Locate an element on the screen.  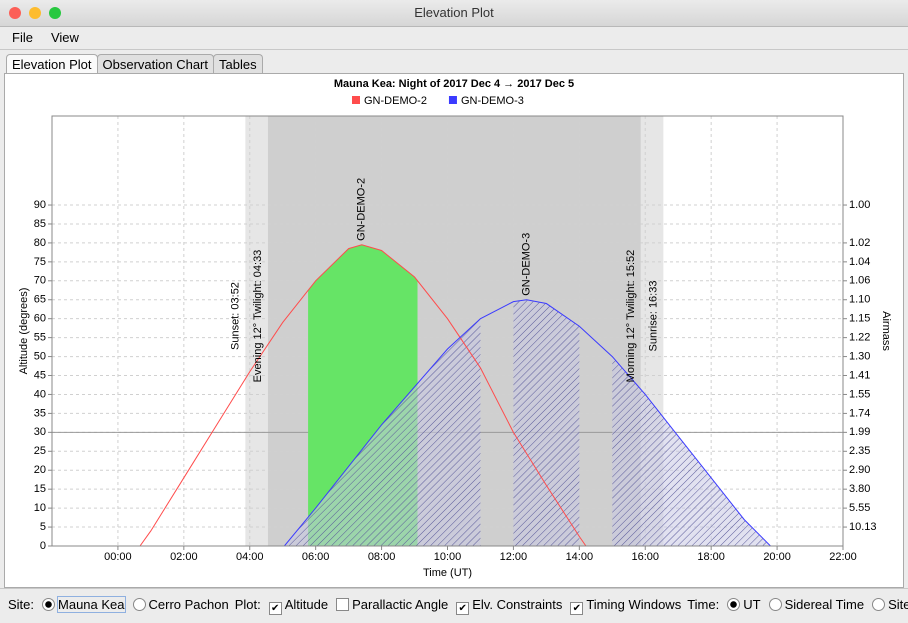
y-tick-label: 40 is located at coordinates (40, 394).